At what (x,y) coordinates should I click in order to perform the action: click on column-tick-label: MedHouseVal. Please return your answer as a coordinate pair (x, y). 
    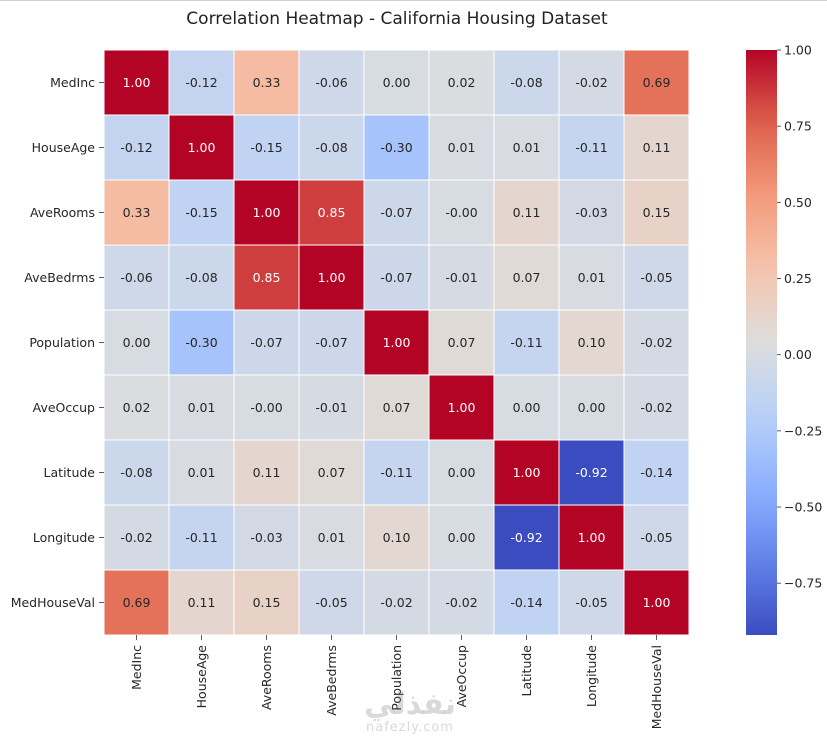
    Looking at the image, I should click on (656, 687).